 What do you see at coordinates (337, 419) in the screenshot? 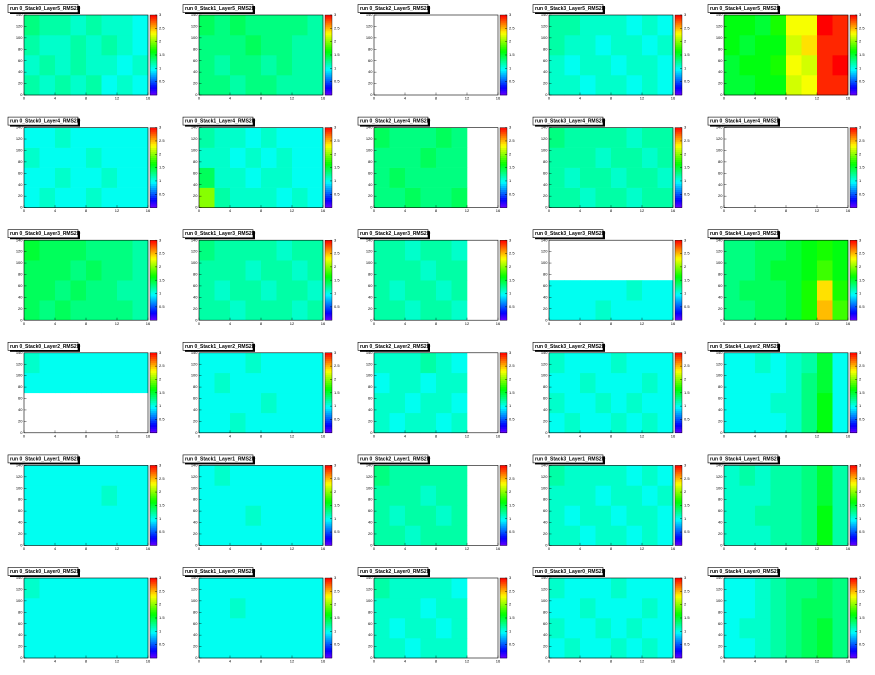
I see `colorbar-tick-label: 0.5` at bounding box center [337, 419].